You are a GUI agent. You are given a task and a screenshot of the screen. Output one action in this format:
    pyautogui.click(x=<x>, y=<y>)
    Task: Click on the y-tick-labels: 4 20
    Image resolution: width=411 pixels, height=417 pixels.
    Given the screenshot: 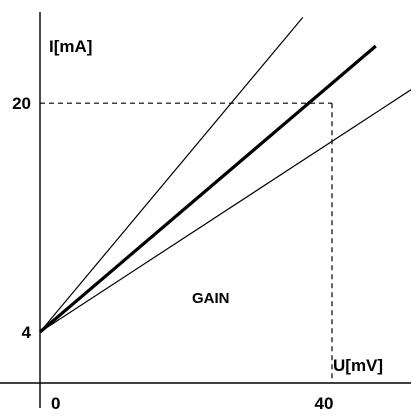 What is the action you would take?
    pyautogui.click(x=21, y=218)
    